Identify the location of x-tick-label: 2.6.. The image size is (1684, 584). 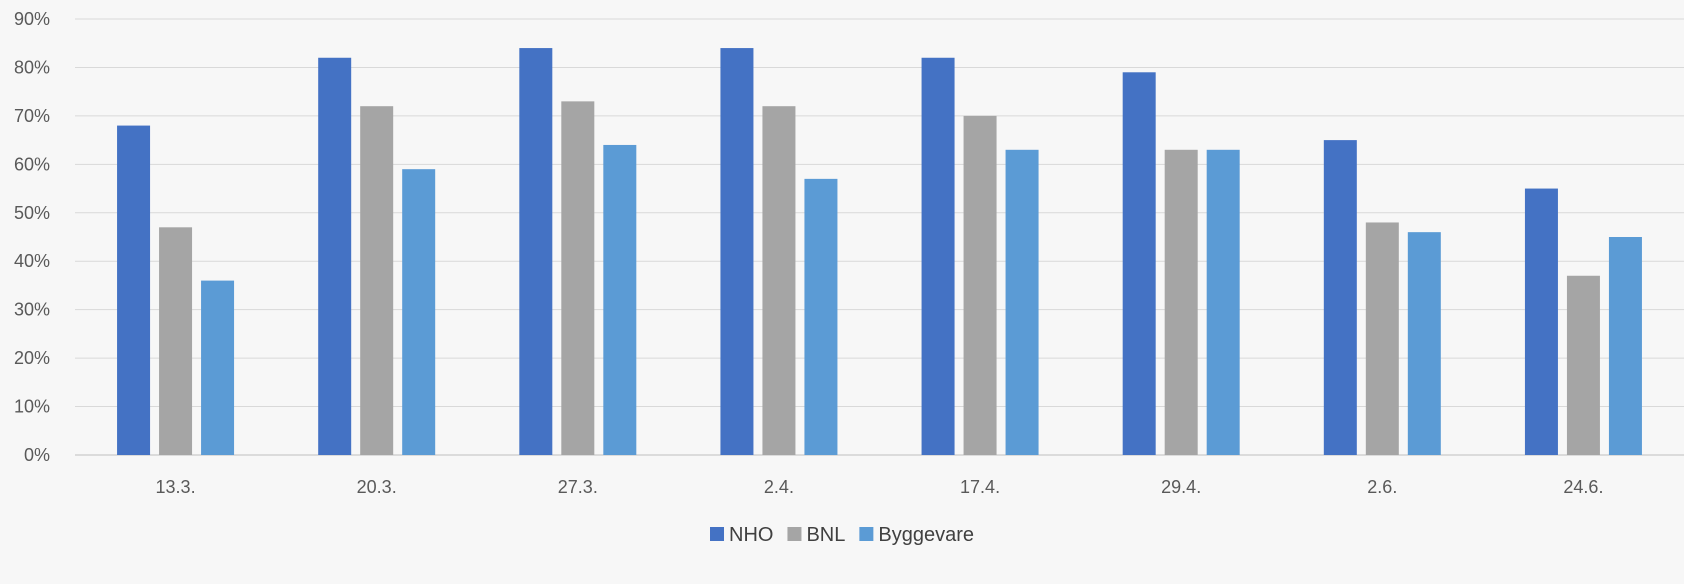
(1382, 487).